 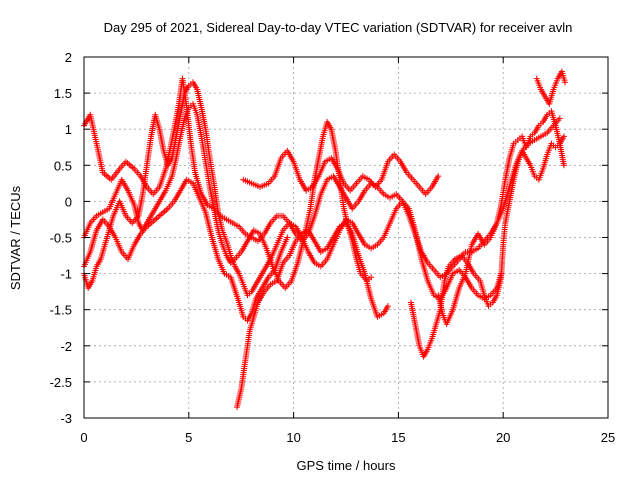 I want to click on series-sat-d, so click(x=186, y=250).